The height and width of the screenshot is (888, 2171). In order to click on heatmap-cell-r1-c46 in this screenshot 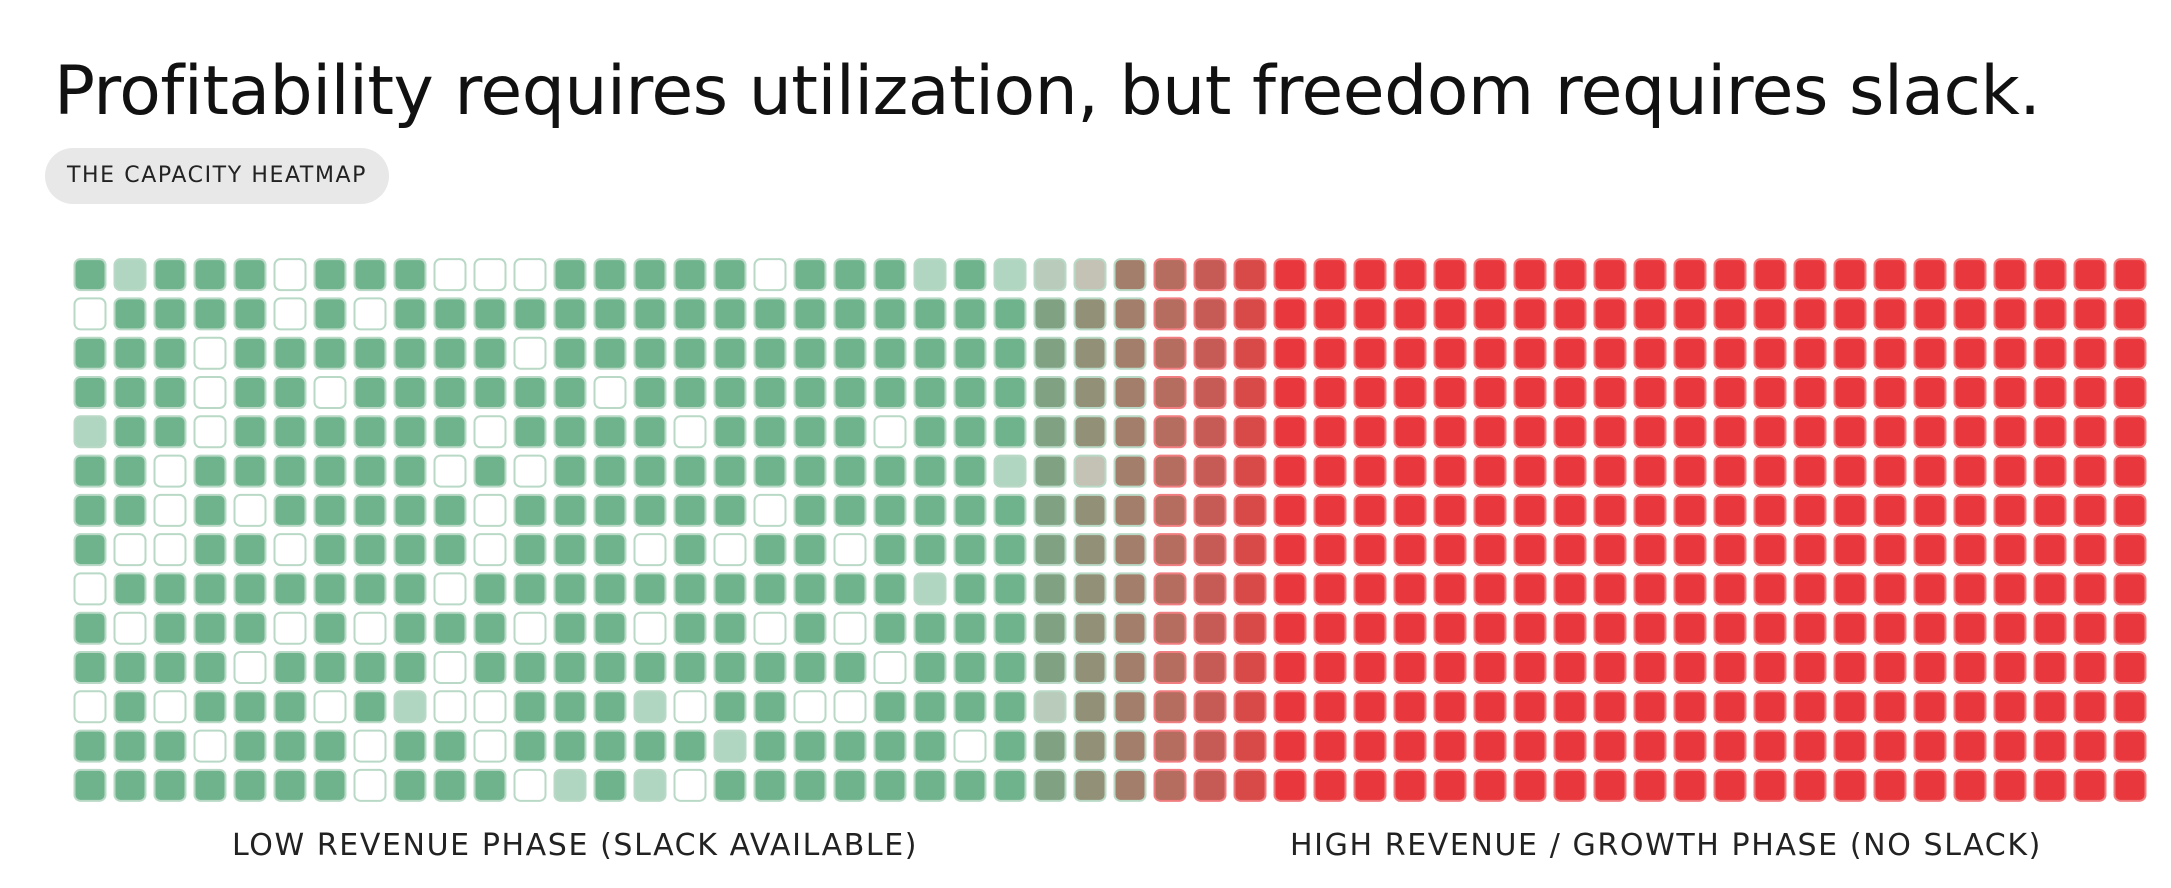, I will do `click(1930, 314)`.